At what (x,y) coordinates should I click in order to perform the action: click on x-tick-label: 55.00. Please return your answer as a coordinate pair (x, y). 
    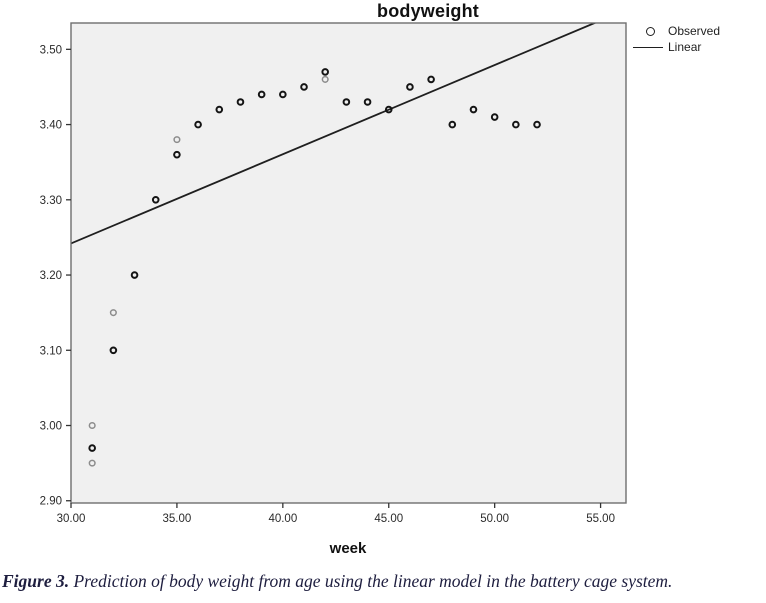
    Looking at the image, I should click on (600, 519).